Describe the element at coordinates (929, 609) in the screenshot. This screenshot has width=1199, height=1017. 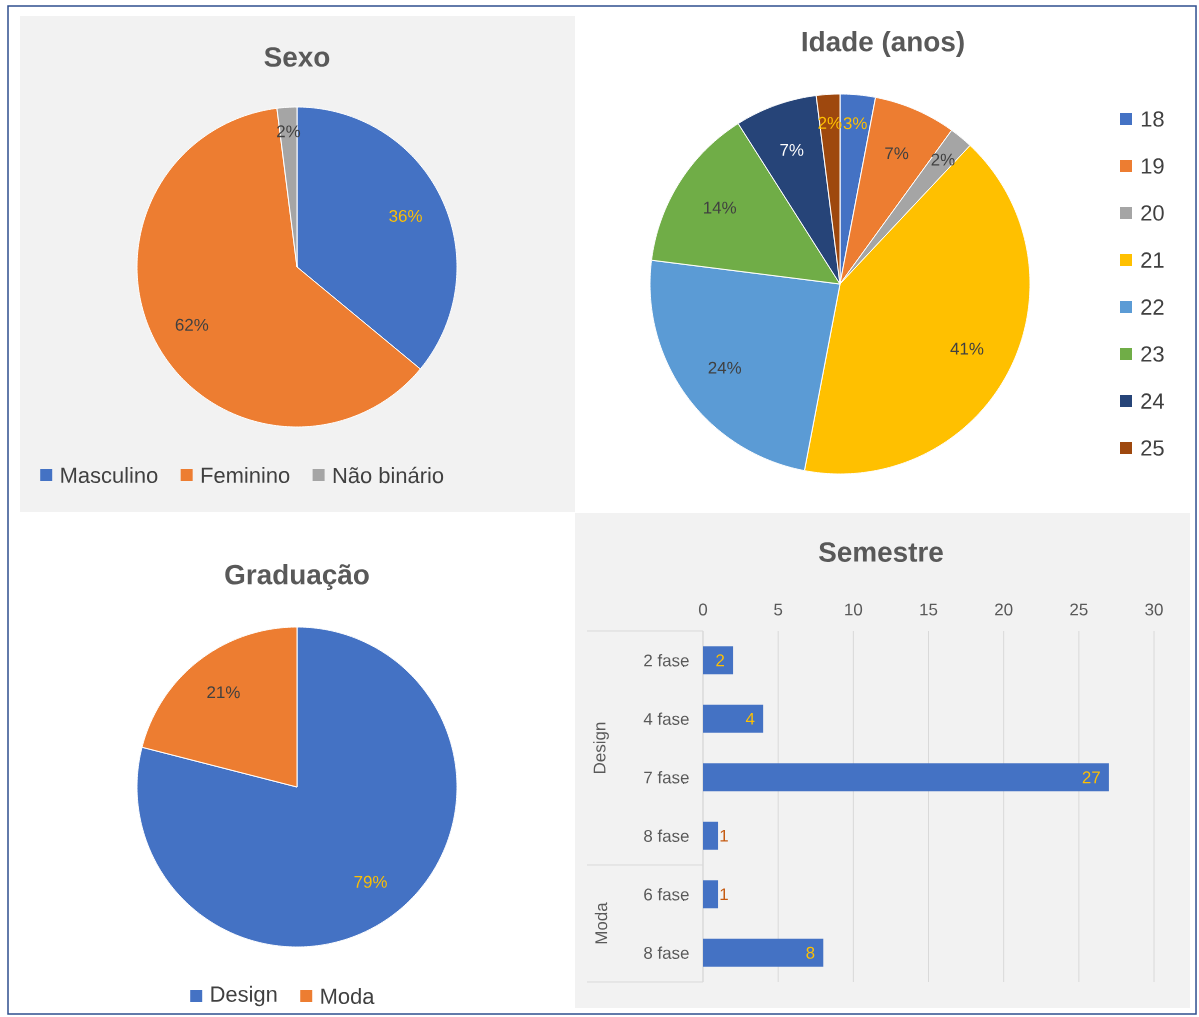
I see `x-tick-label: 15` at that location.